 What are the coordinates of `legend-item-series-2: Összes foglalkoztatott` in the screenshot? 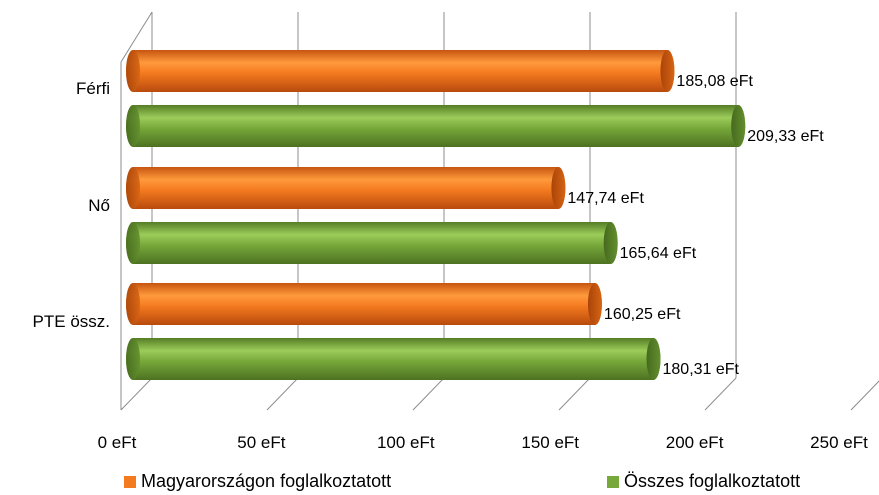 It's located at (703, 481).